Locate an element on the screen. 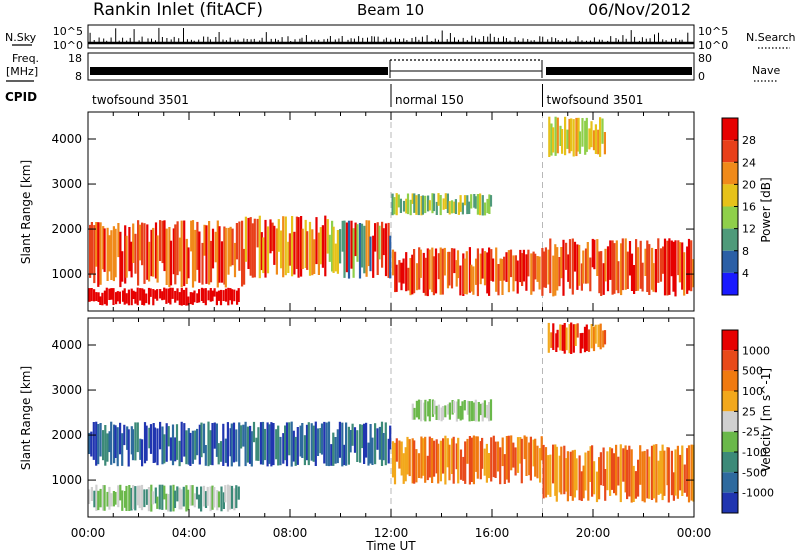  x-tick-label: 00:00 is located at coordinates (88, 533).